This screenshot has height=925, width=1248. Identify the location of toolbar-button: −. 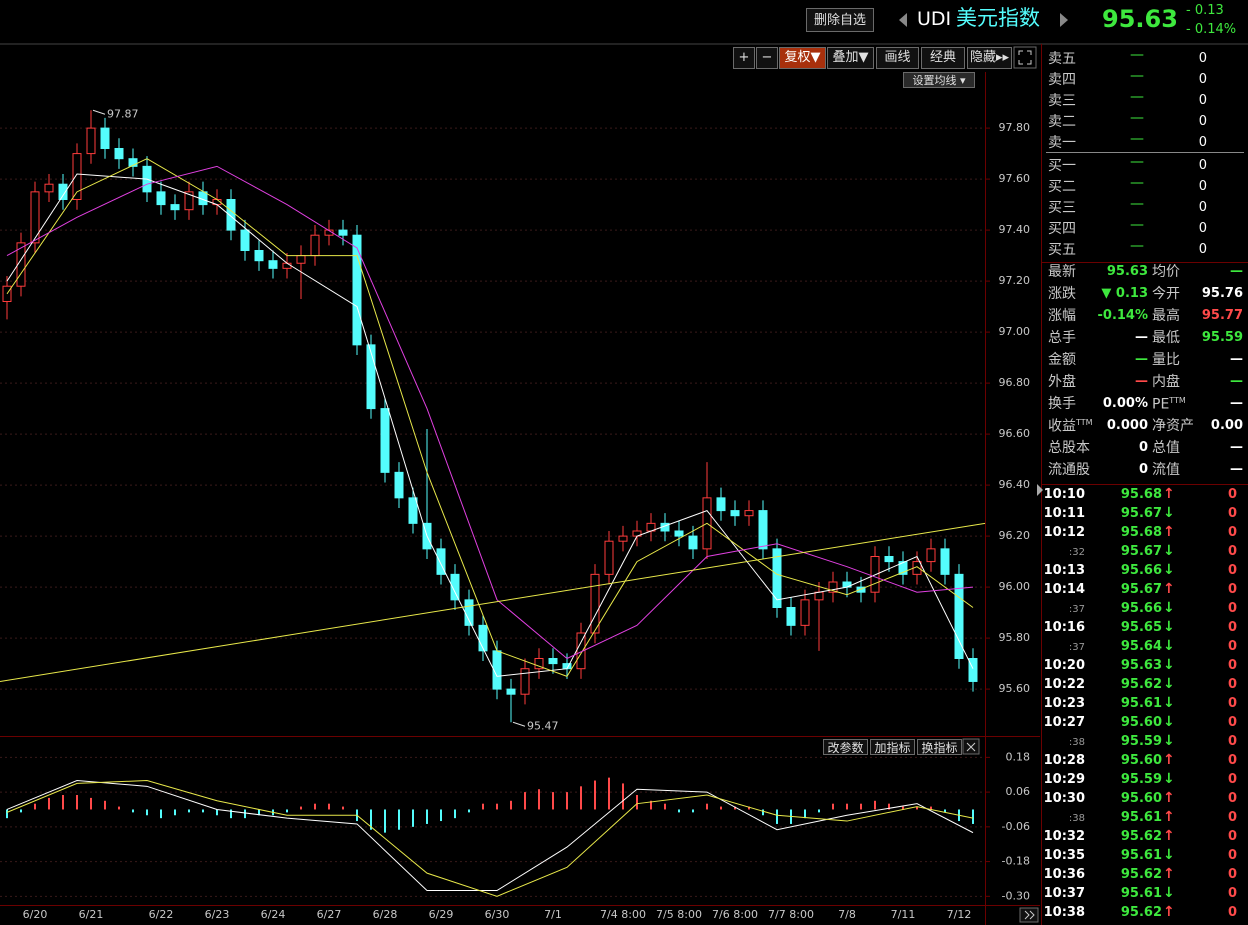
(767, 58).